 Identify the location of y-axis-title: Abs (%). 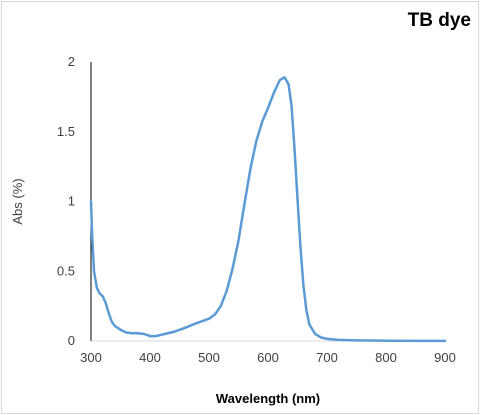
(17, 201).